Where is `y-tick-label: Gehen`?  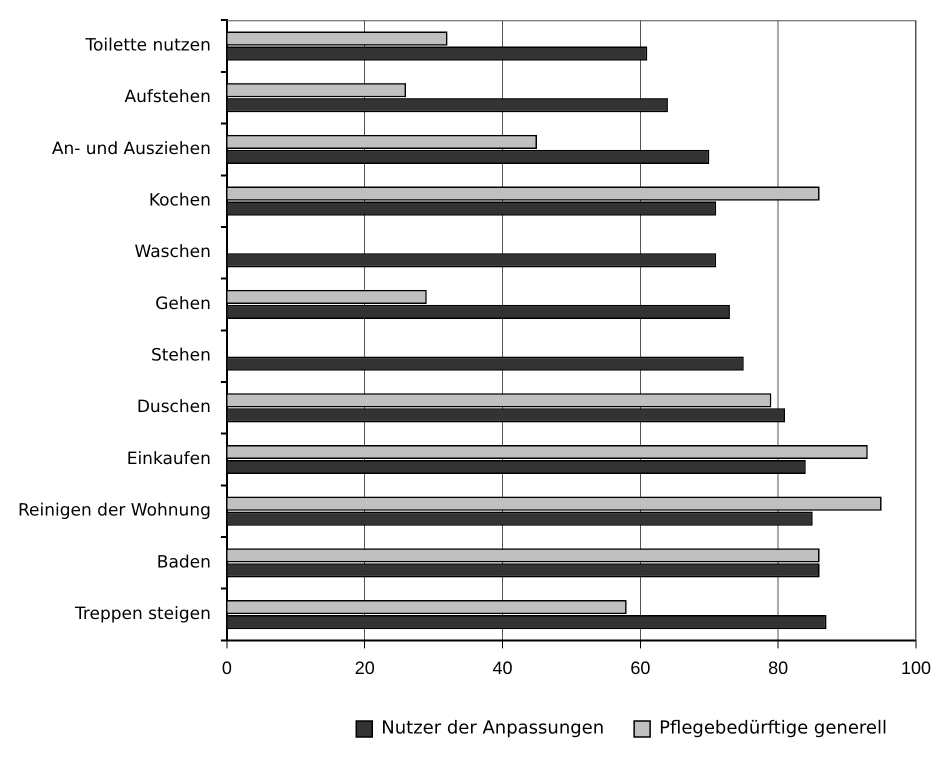 y-tick-label: Gehen is located at coordinates (183, 304).